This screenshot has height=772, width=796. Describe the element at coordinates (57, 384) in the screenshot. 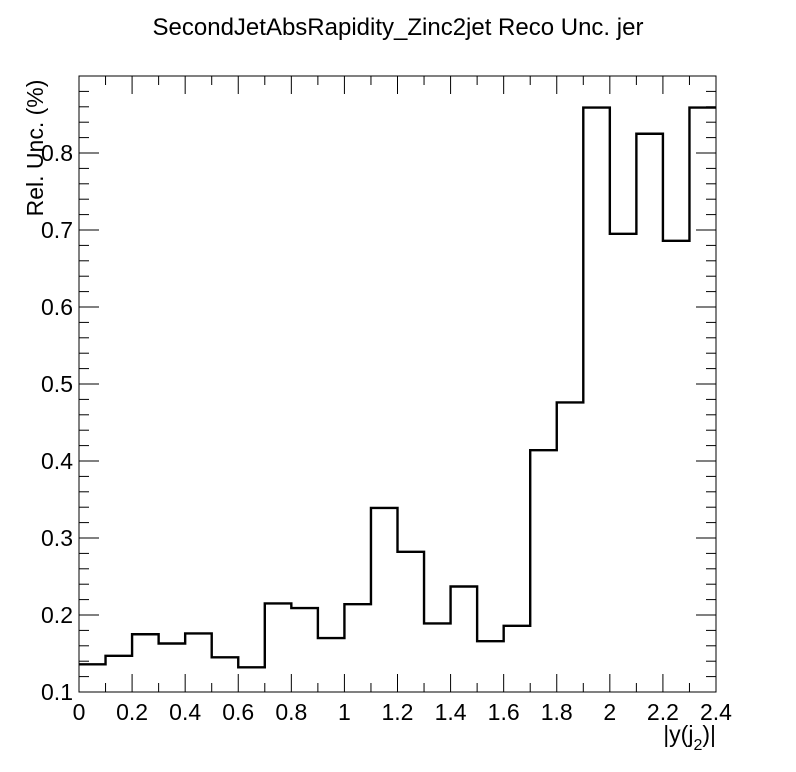

I see `y-tick-label: 0.5` at that location.